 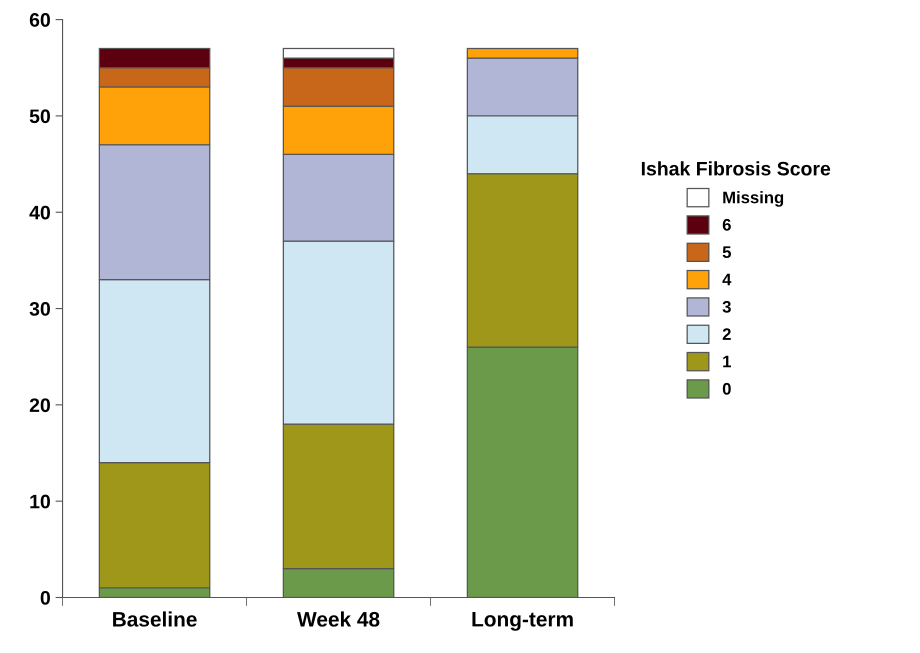 I want to click on y-tick-label: 60, so click(x=40, y=20).